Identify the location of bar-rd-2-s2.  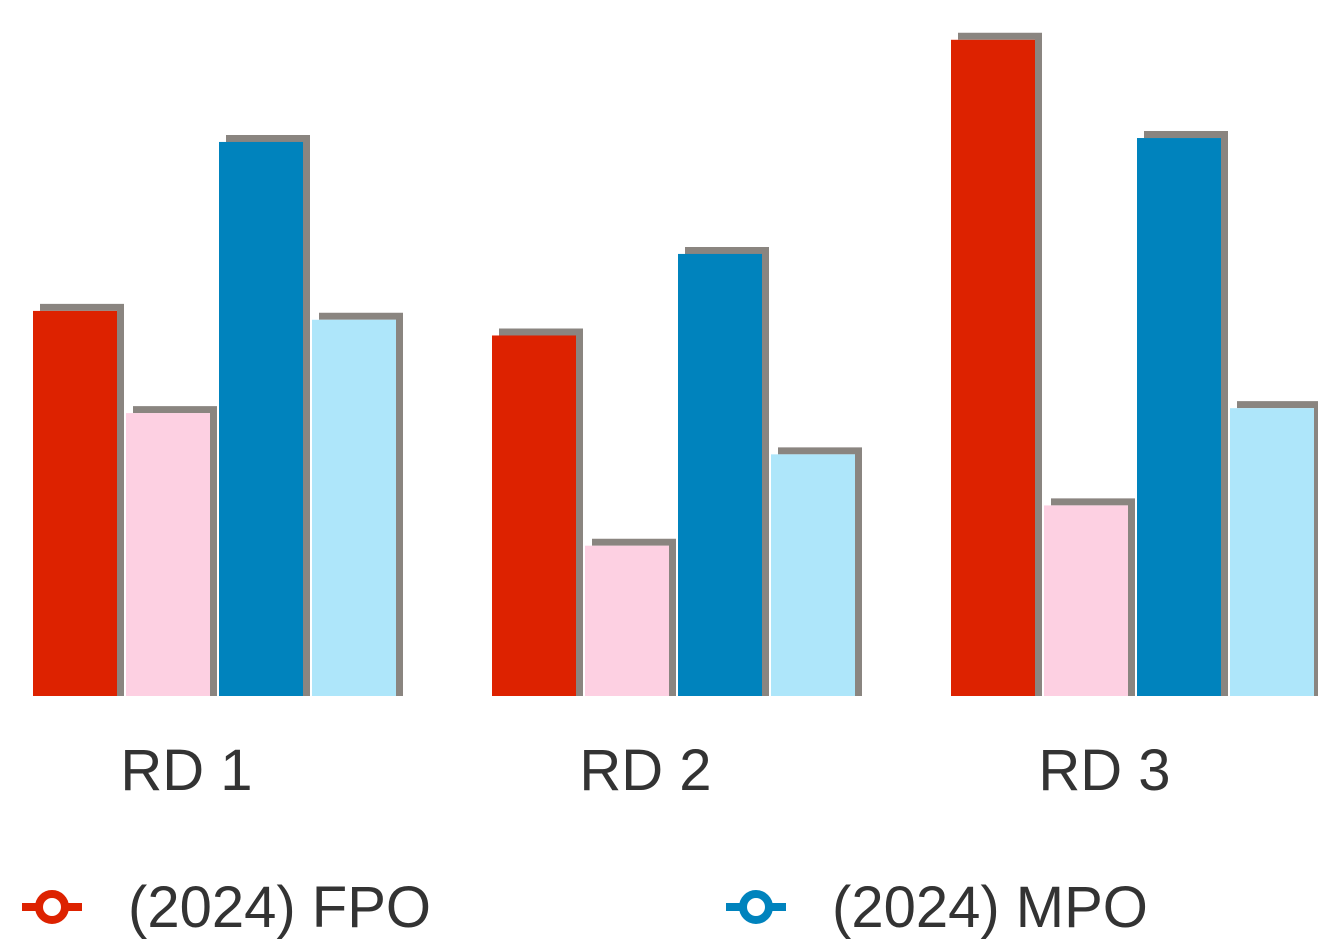
(627, 620).